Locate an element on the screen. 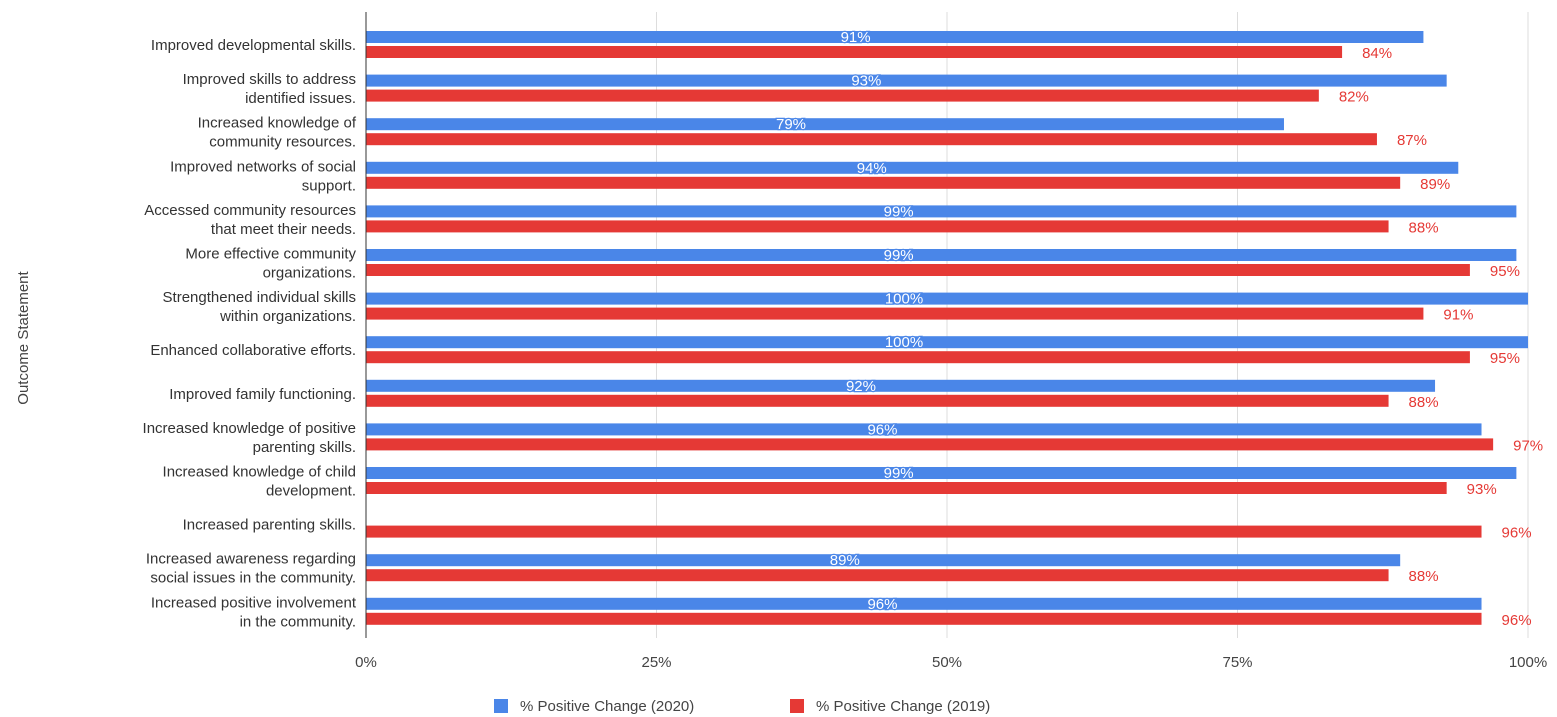 The width and height of the screenshot is (1557, 717). category-label-line: Improved family functioning. is located at coordinates (262, 394).